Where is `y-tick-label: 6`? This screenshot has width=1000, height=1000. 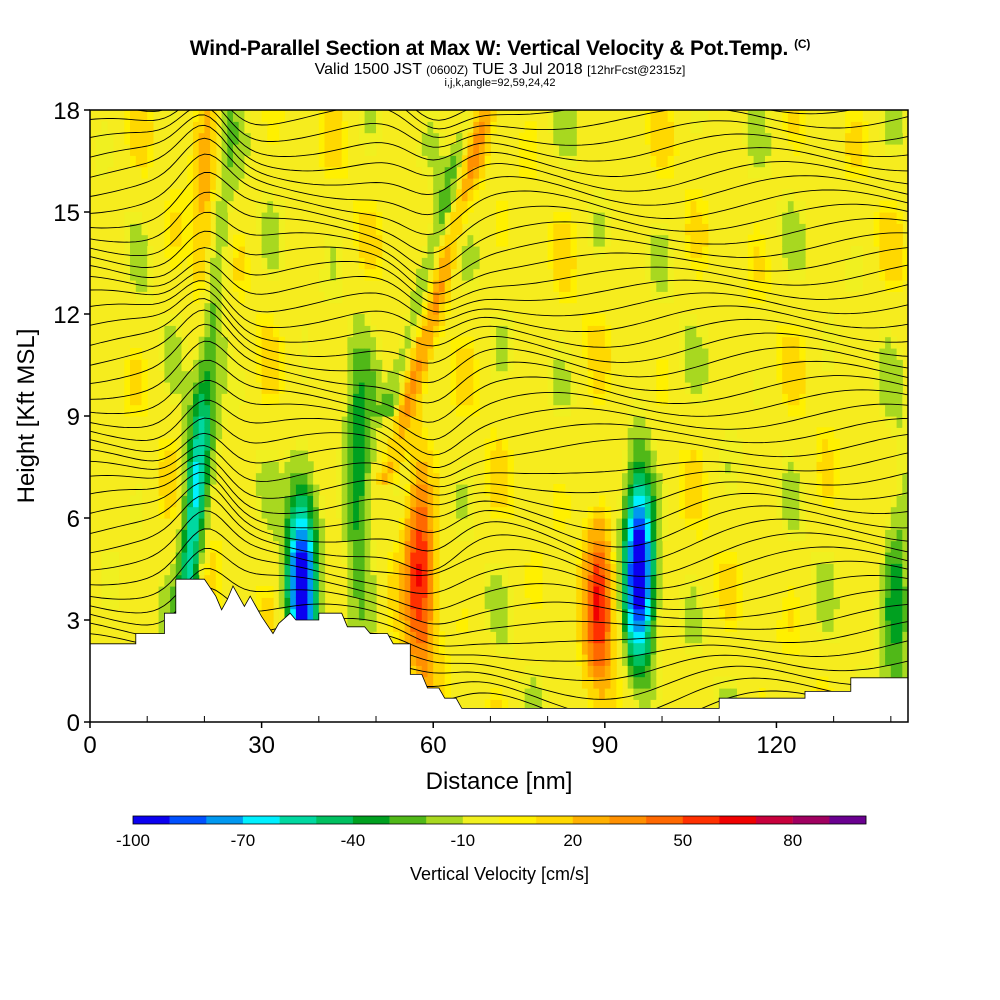 y-tick-label: 6 is located at coordinates (73, 519).